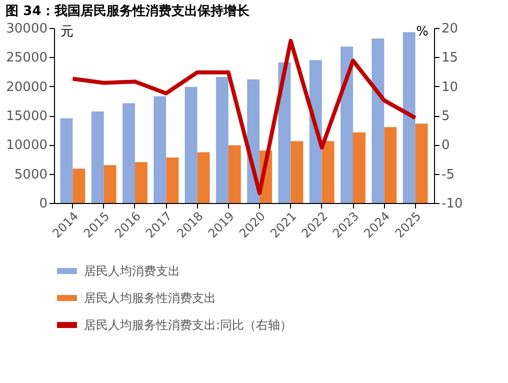  I want to click on y2-tick-label: 20, so click(450, 29).